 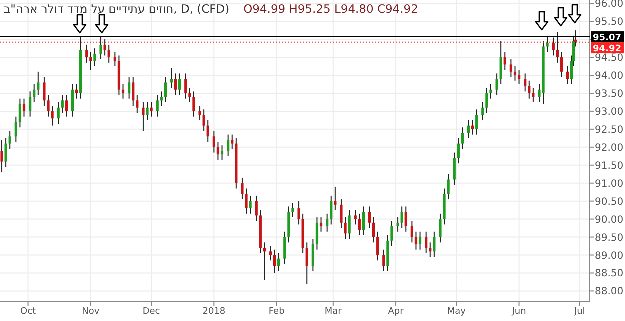 What do you see at coordinates (609, 148) in the screenshot?
I see `y-tick-label: 92.00` at bounding box center [609, 148].